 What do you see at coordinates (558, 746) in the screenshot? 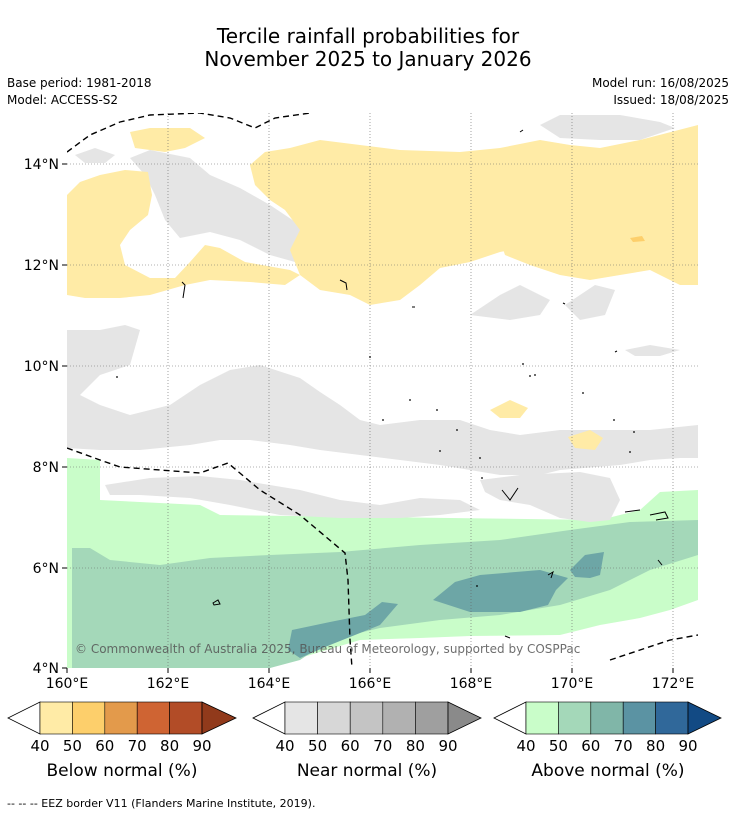
I see `above-normal-colorbar-tick-50: 50` at bounding box center [558, 746].